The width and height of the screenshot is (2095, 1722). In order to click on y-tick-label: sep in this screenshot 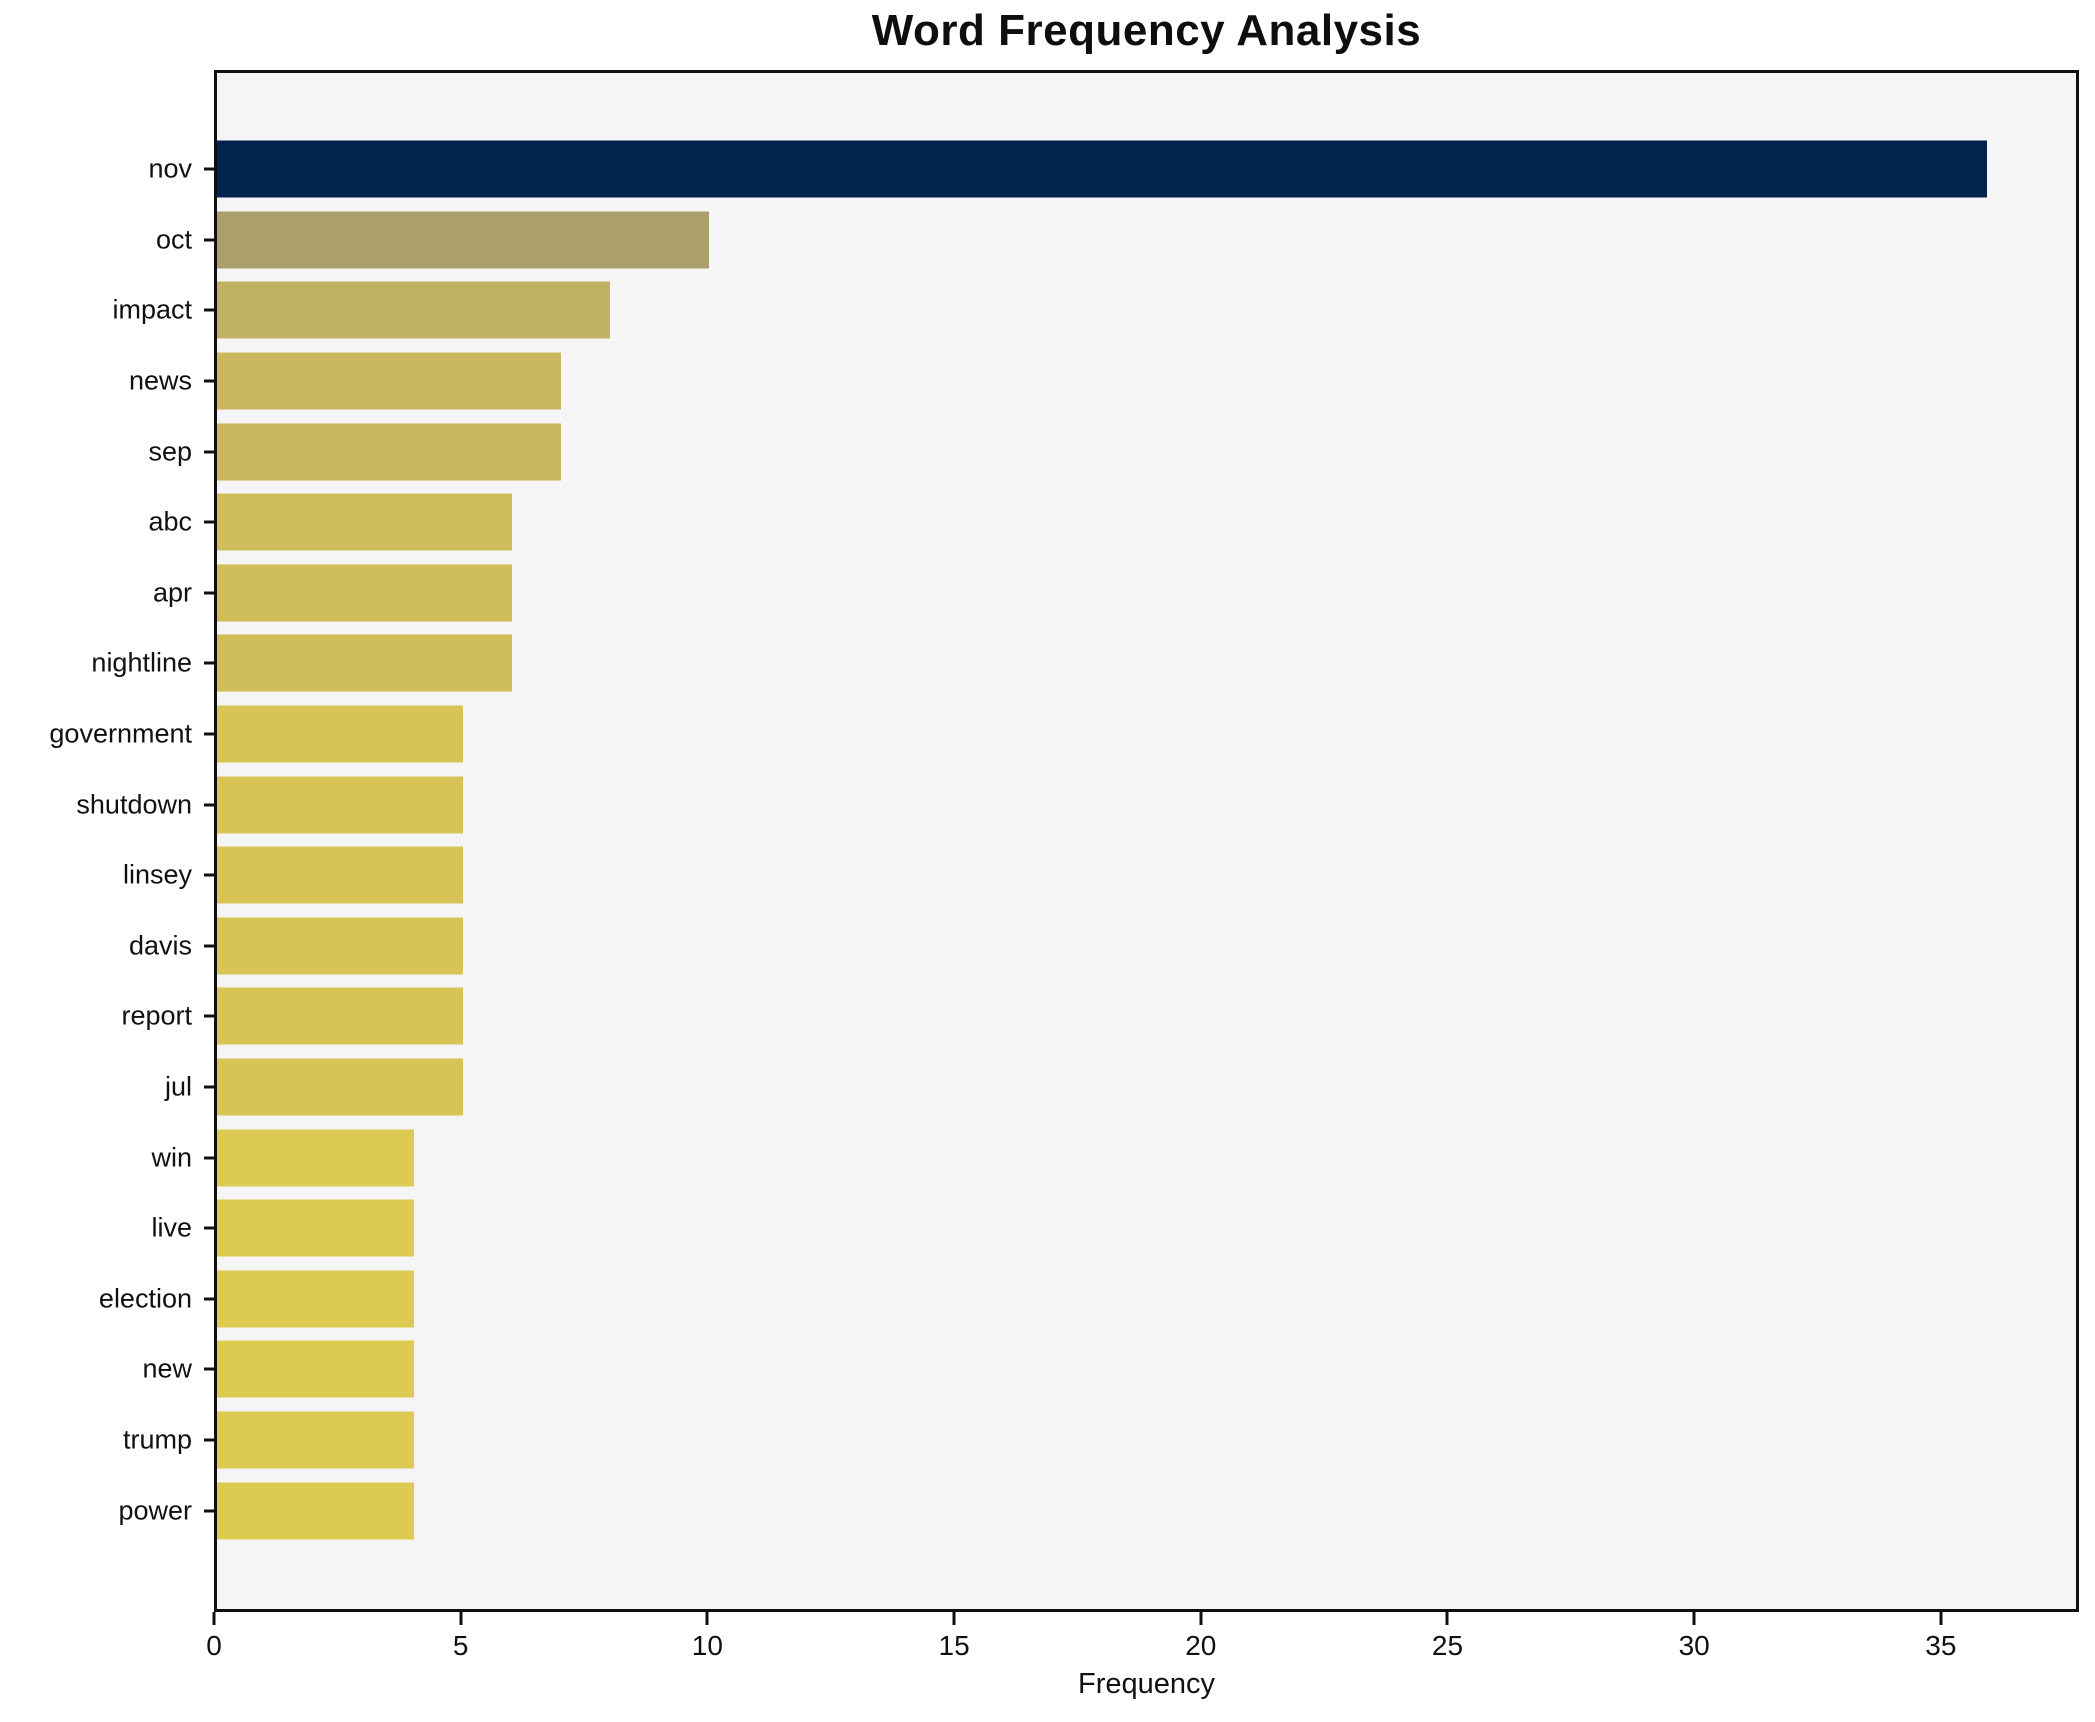, I will do `click(170, 451)`.